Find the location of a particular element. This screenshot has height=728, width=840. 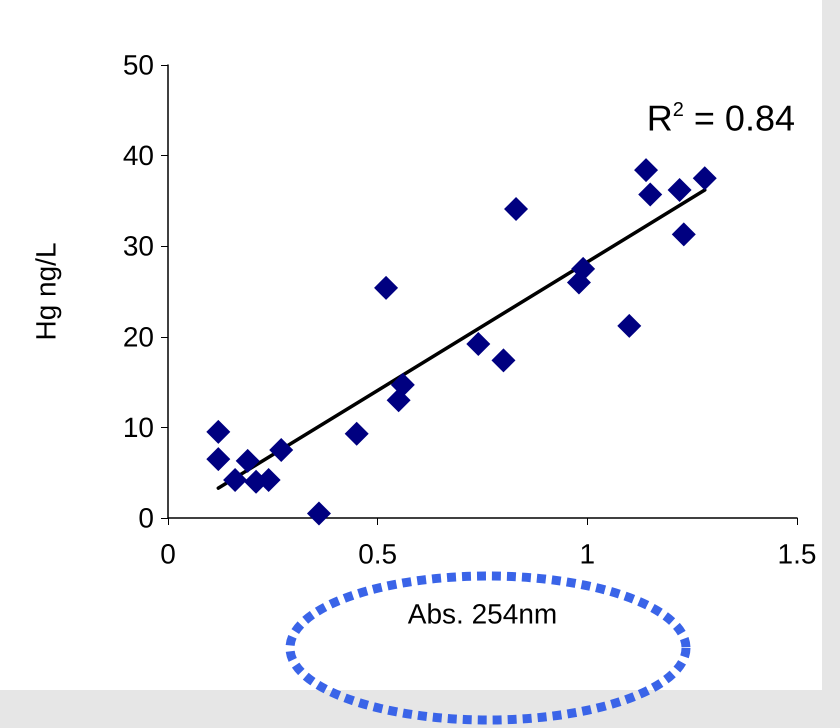

y-tick-label: 50 is located at coordinates (138, 65).